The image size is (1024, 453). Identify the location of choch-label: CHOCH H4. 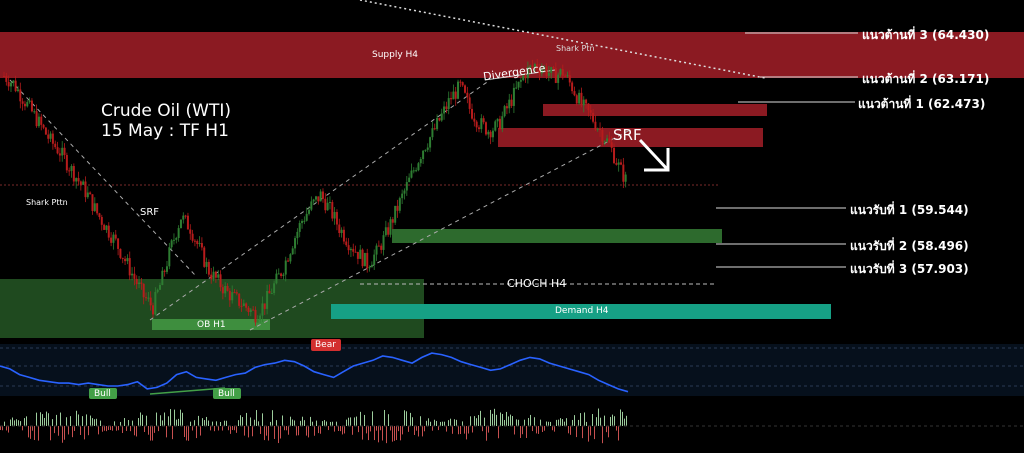
(537, 283).